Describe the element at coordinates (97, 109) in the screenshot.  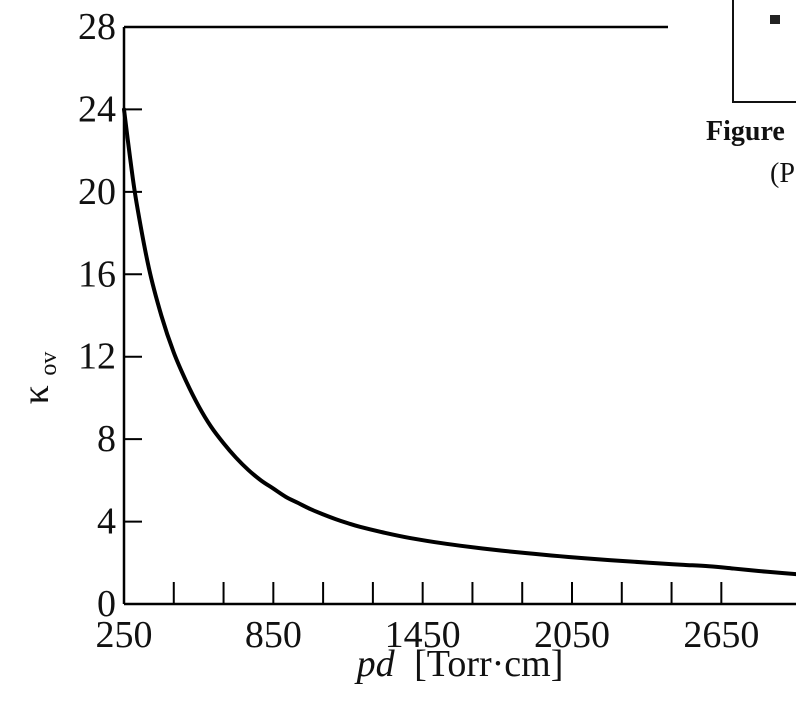
I see `y-tick-label-24: 24` at that location.